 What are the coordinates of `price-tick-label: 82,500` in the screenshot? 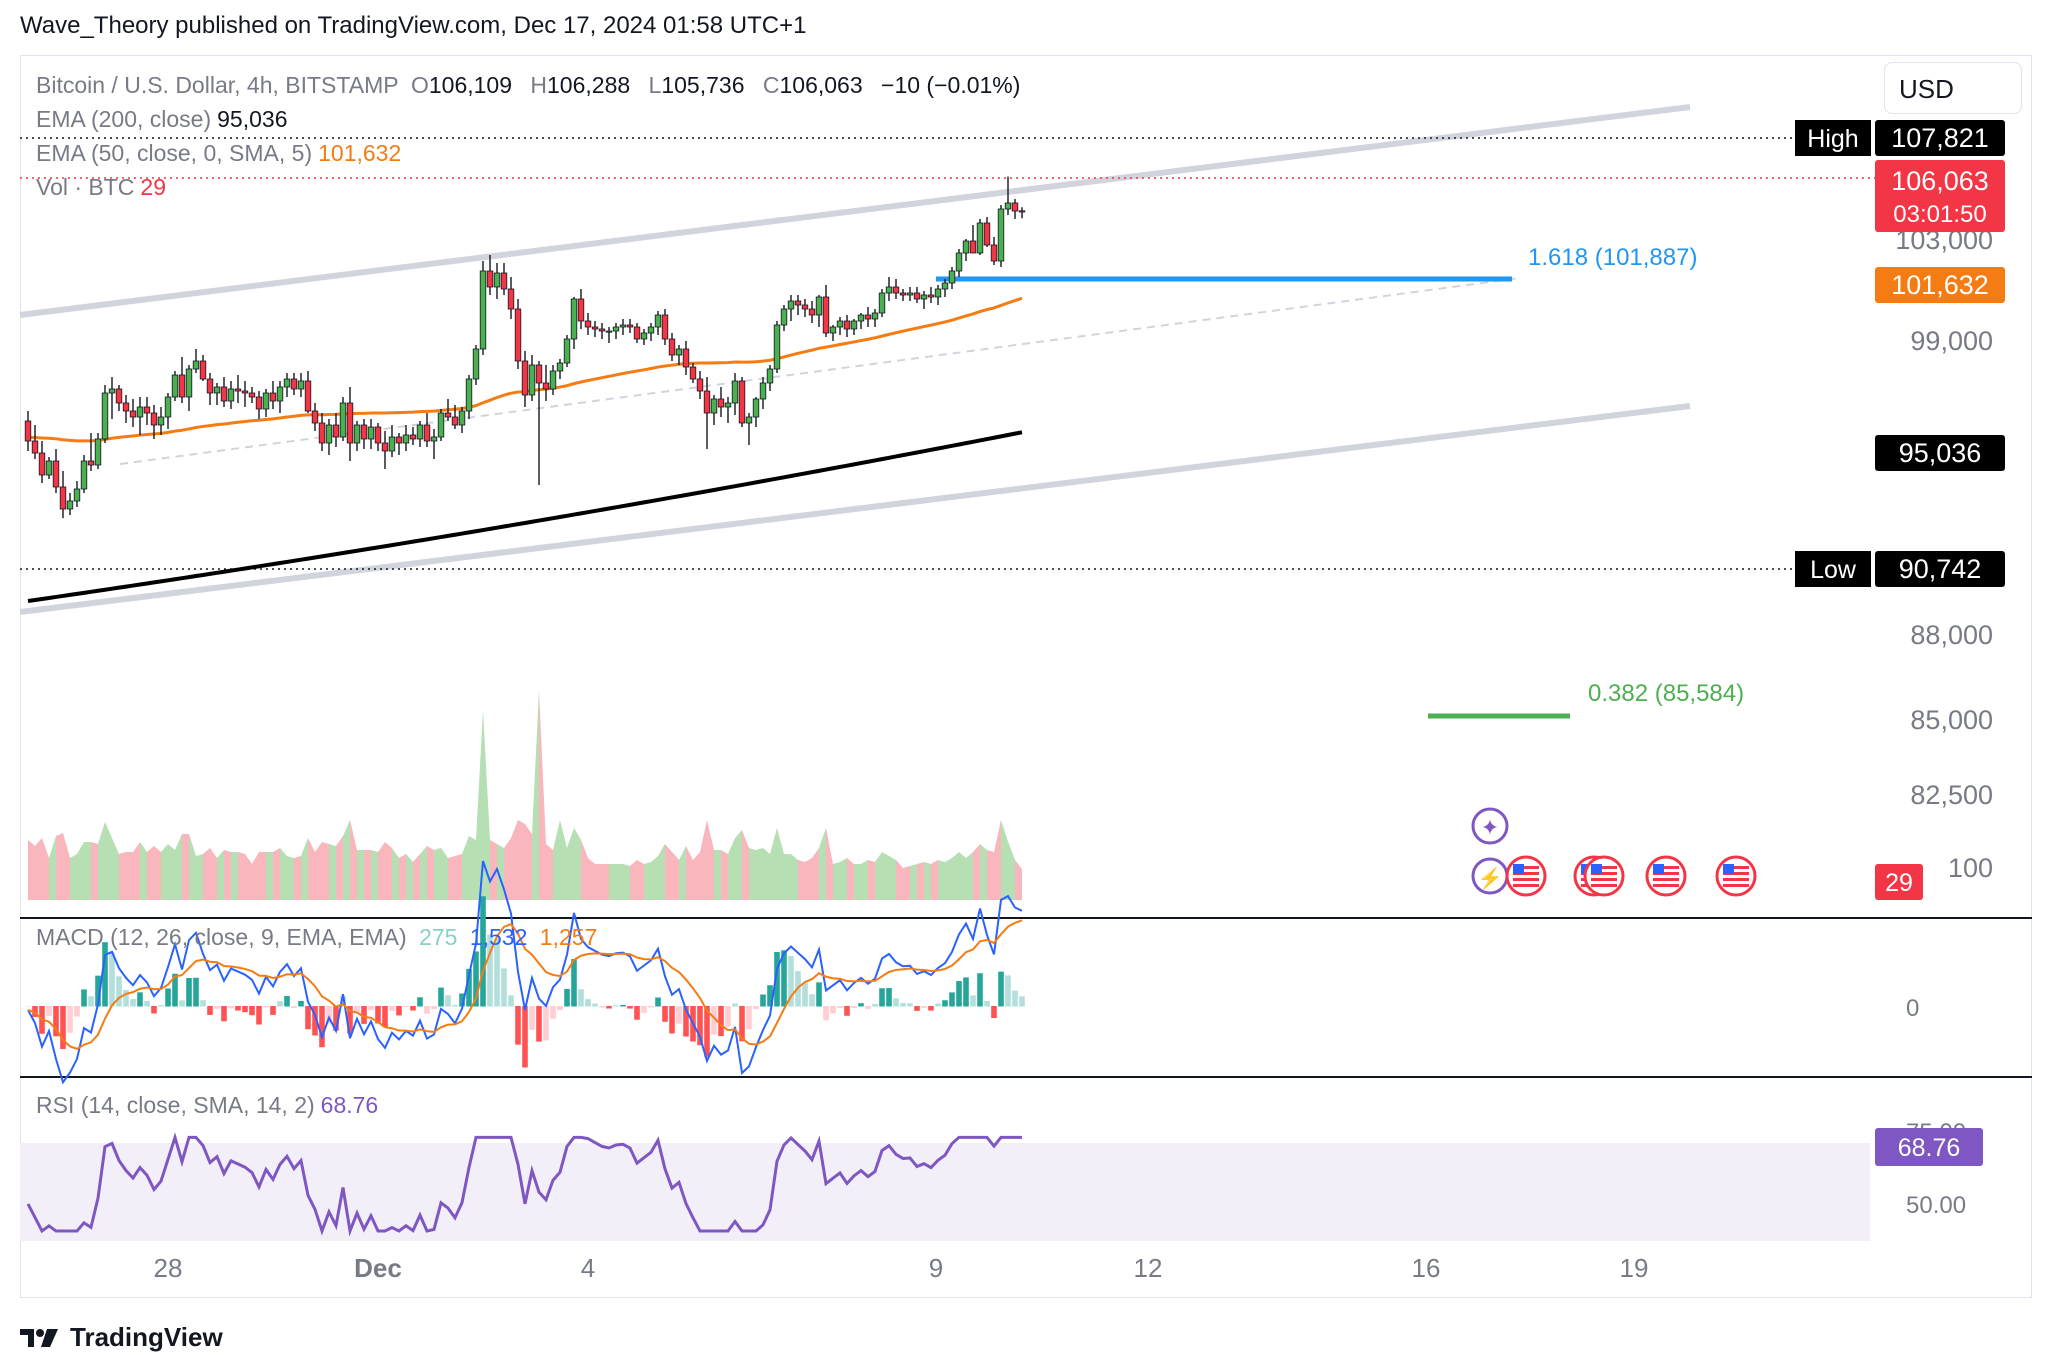 It's located at (1951, 795).